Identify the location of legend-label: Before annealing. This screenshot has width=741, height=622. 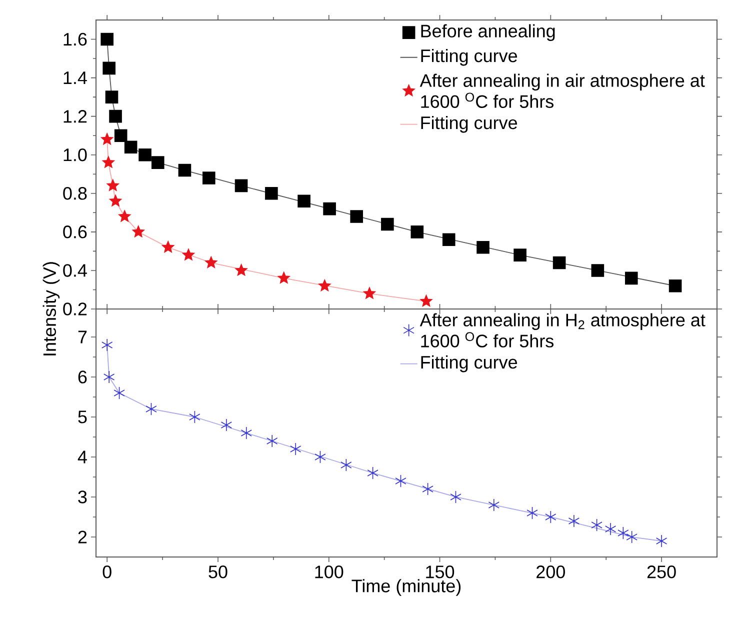
(488, 32).